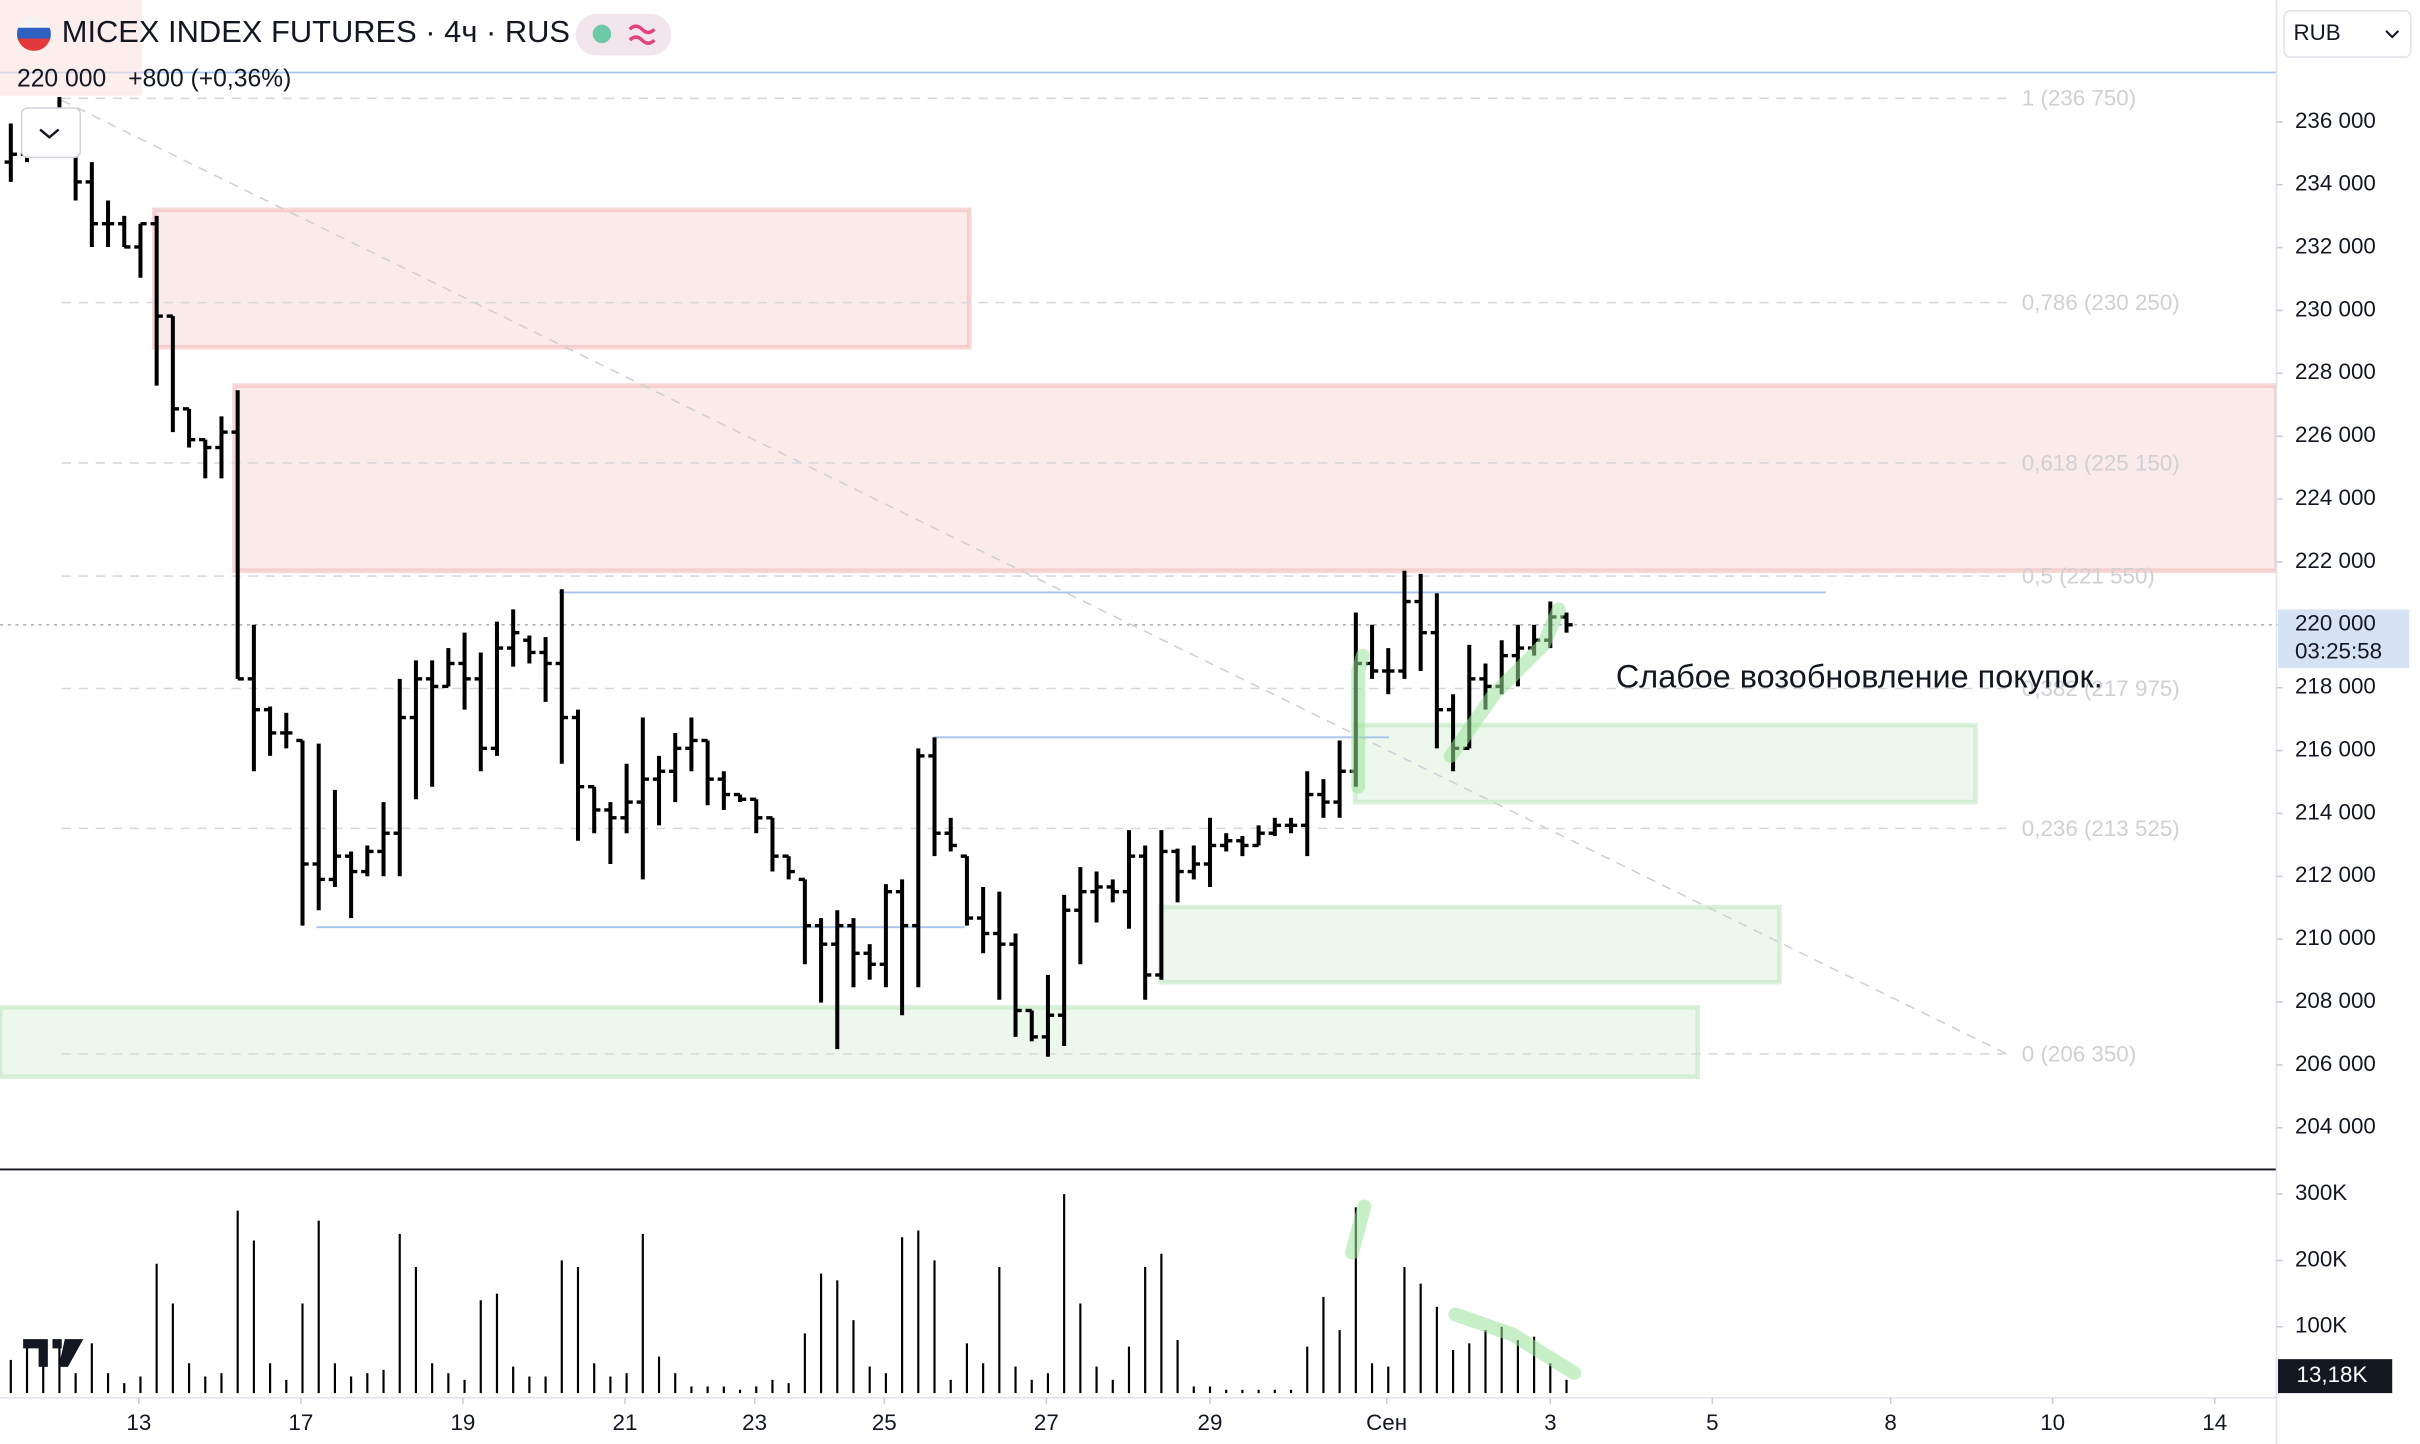  I want to click on y-tick-label: 224 000, so click(2335, 497).